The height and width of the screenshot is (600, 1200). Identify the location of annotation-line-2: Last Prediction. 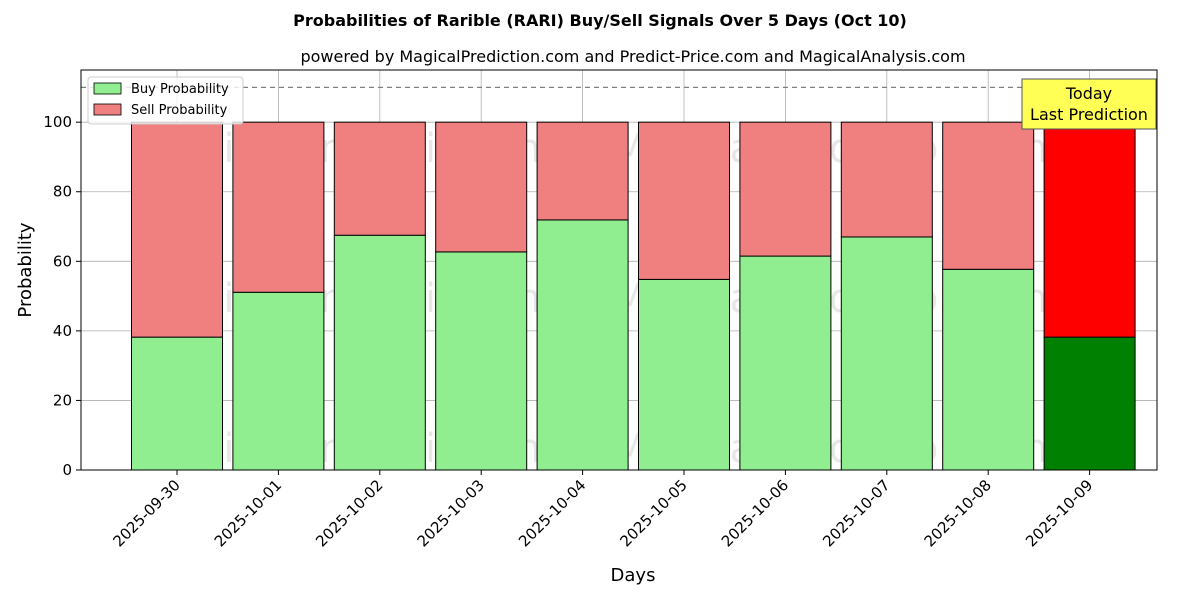
(1089, 114).